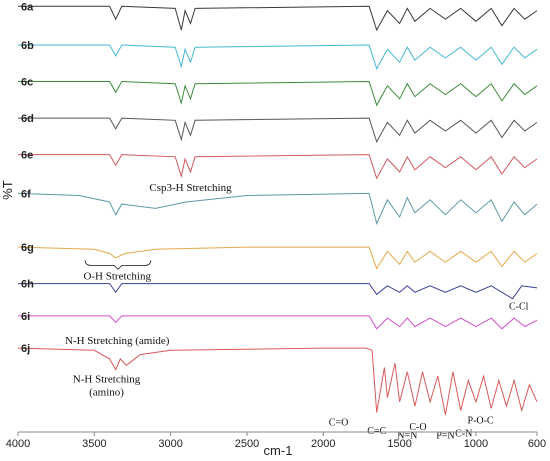 The image size is (550, 461). Describe the element at coordinates (27, 156) in the screenshot. I see `series-label-6e: 6e` at that location.